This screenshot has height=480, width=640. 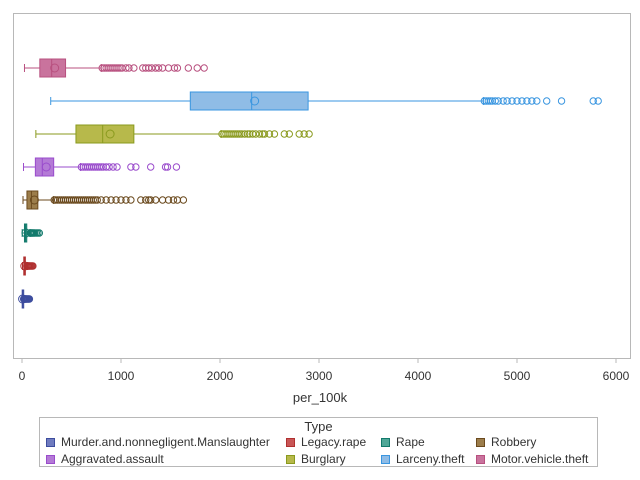 What do you see at coordinates (28, 266) in the screenshot?
I see `box-legacy-rape` at bounding box center [28, 266].